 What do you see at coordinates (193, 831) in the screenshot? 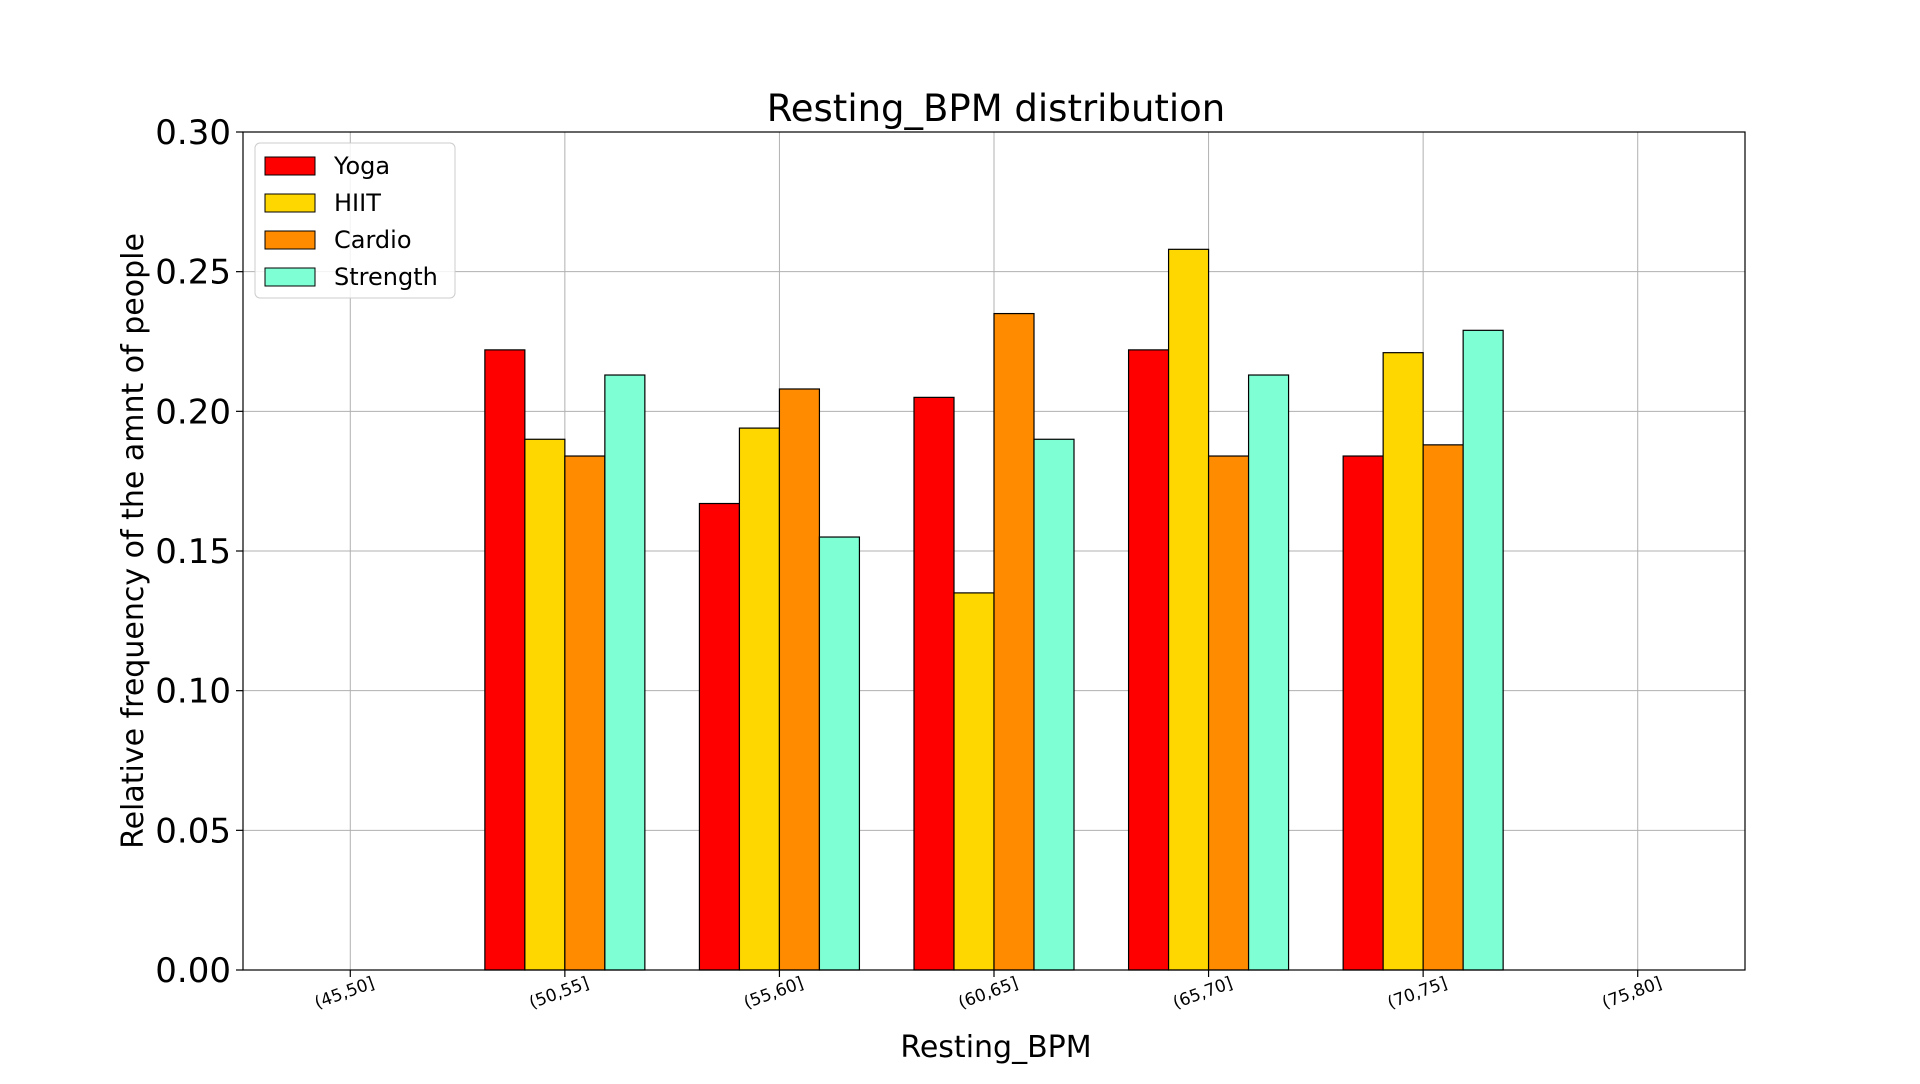
I see `y-tick-label: 0.05` at bounding box center [193, 831].